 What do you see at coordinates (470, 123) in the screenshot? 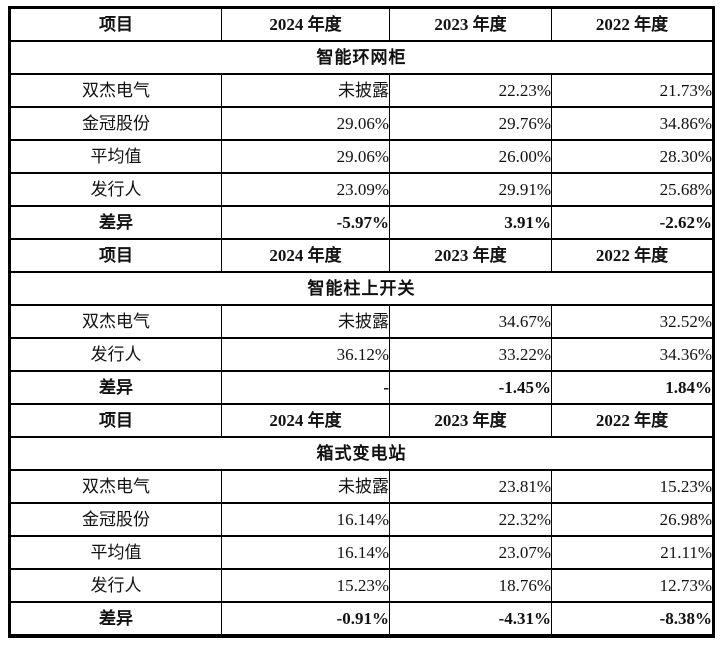
I see `cell-value: 29.76%` at bounding box center [470, 123].